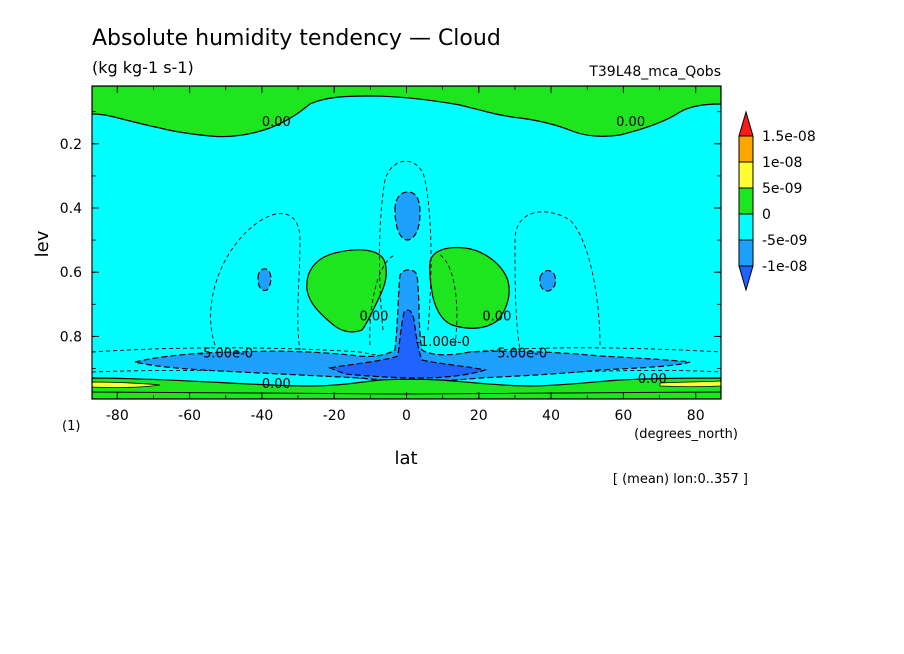 This screenshot has height=654, width=904. I want to click on colorbar-label-0: 1.5e-08, so click(789, 137).